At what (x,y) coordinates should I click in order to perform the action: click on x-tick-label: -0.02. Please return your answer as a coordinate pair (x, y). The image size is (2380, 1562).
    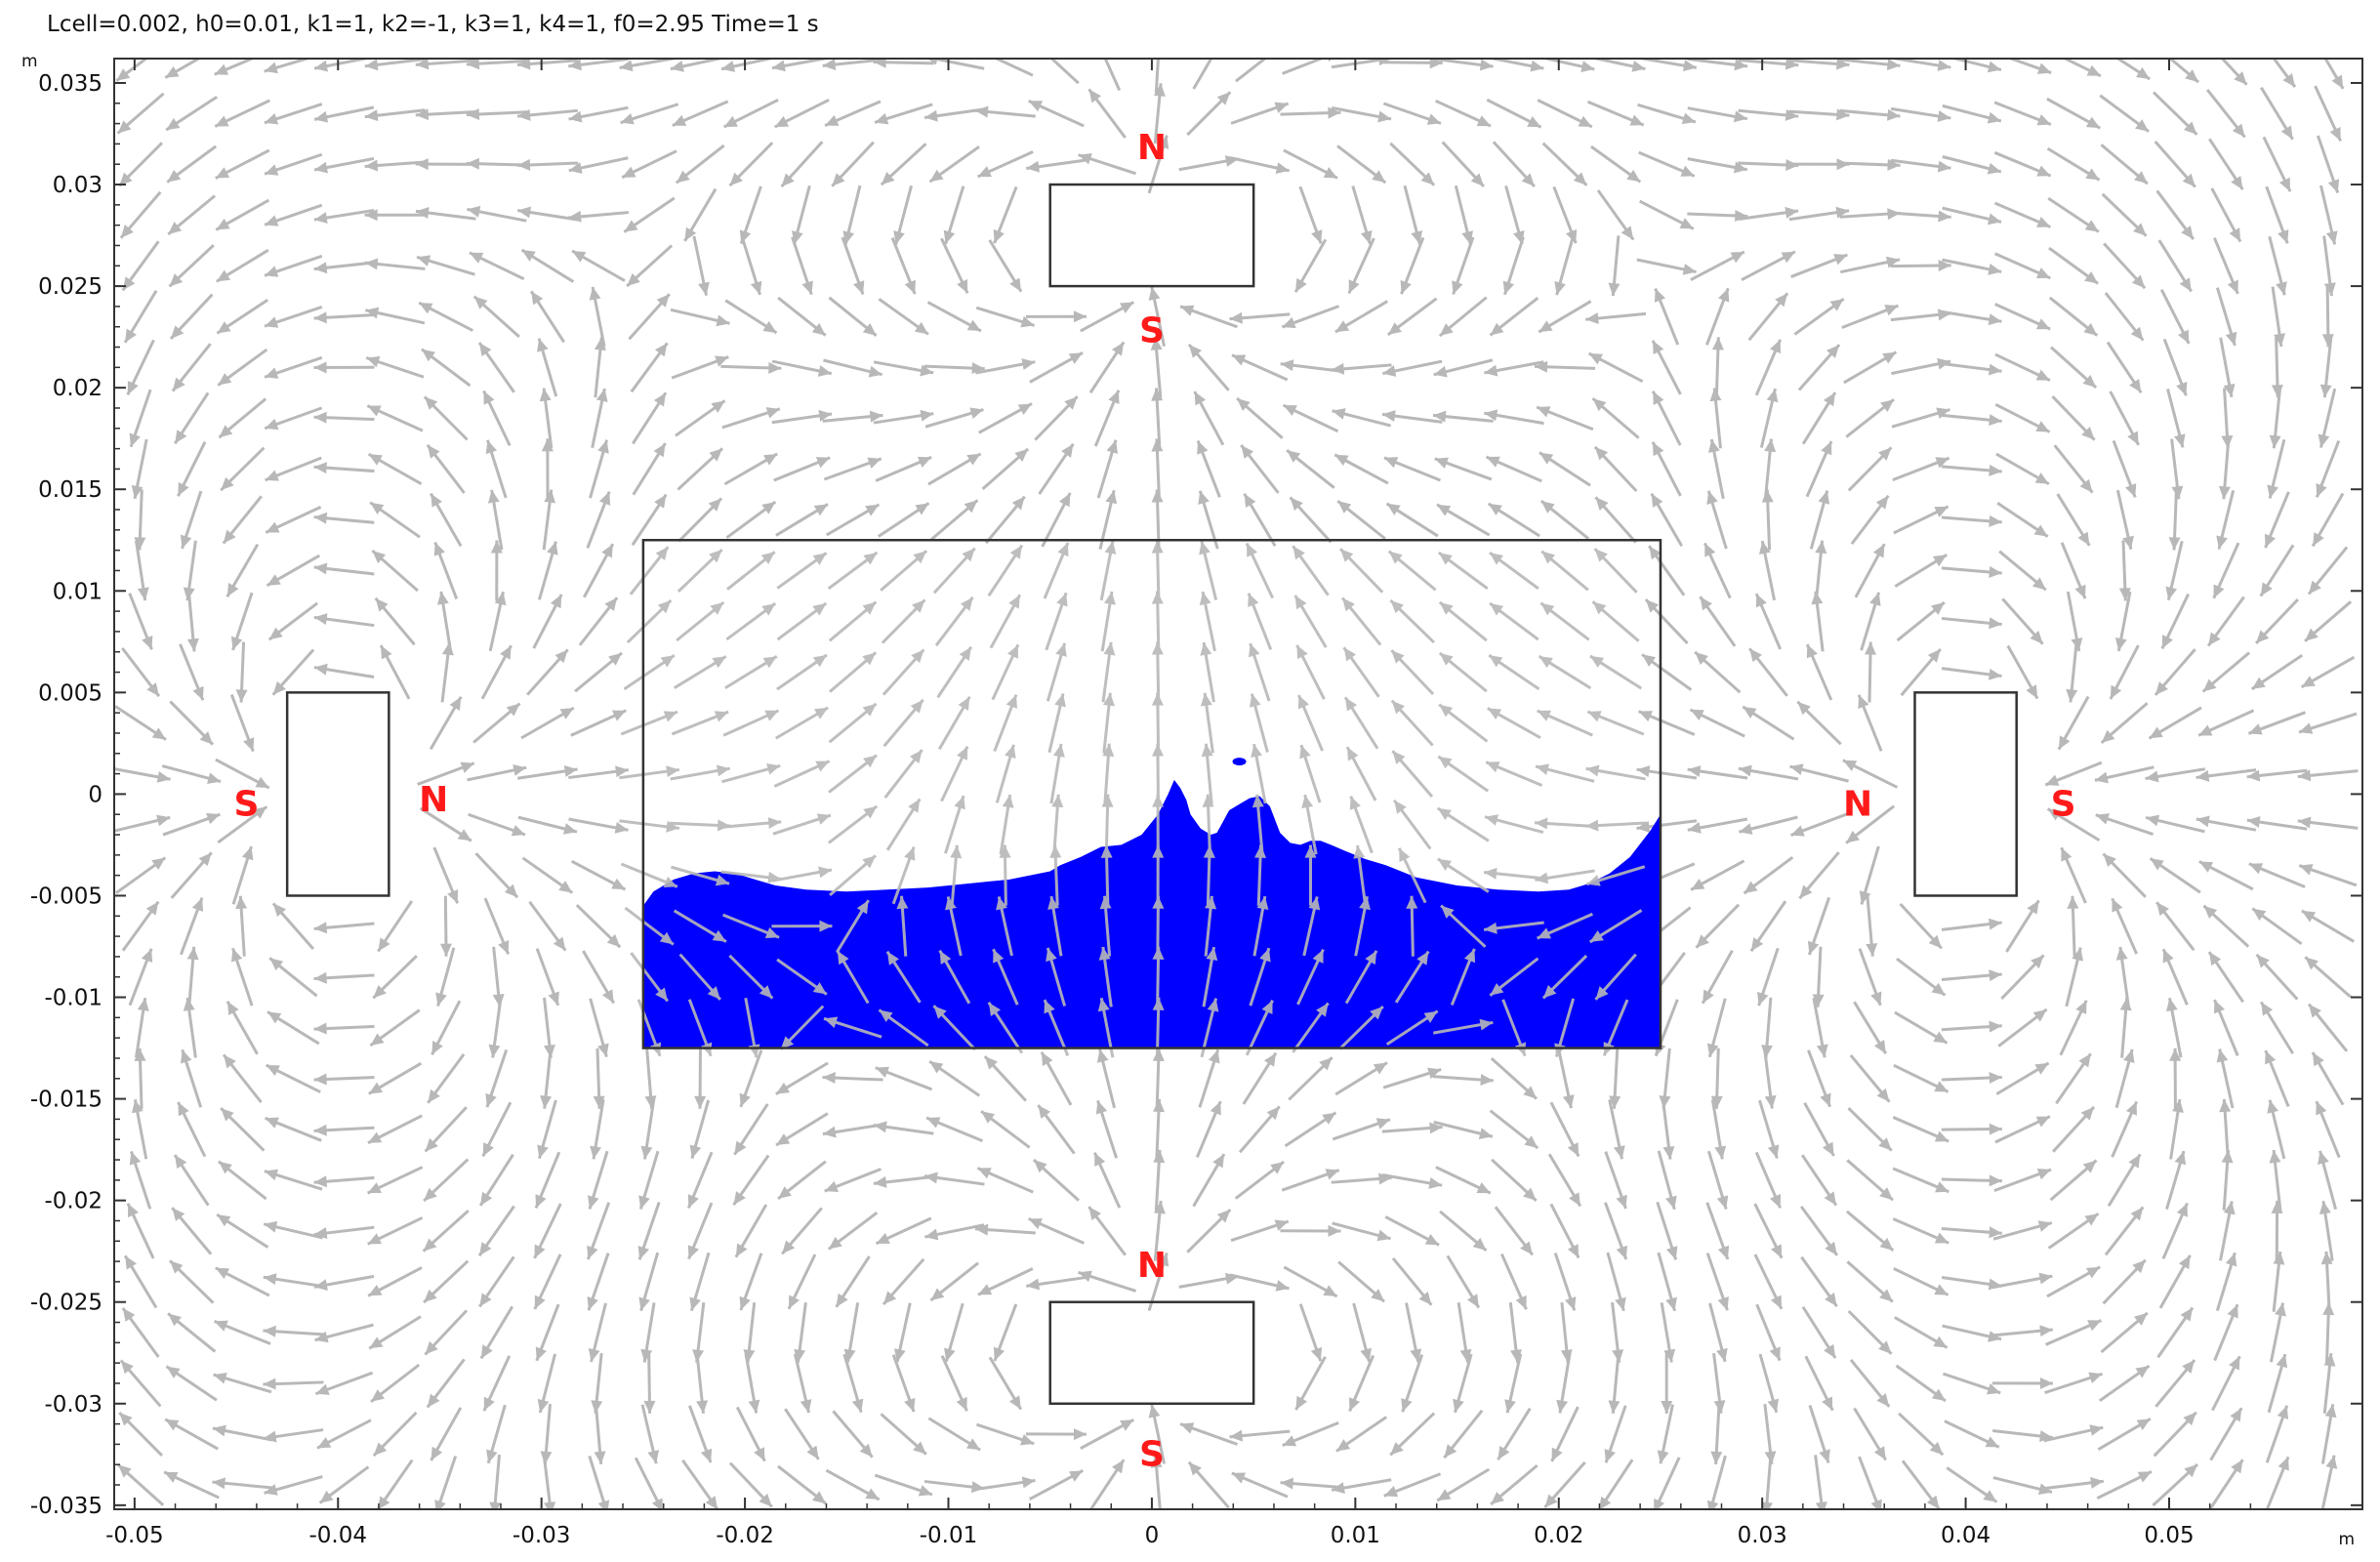
    Looking at the image, I should click on (745, 1535).